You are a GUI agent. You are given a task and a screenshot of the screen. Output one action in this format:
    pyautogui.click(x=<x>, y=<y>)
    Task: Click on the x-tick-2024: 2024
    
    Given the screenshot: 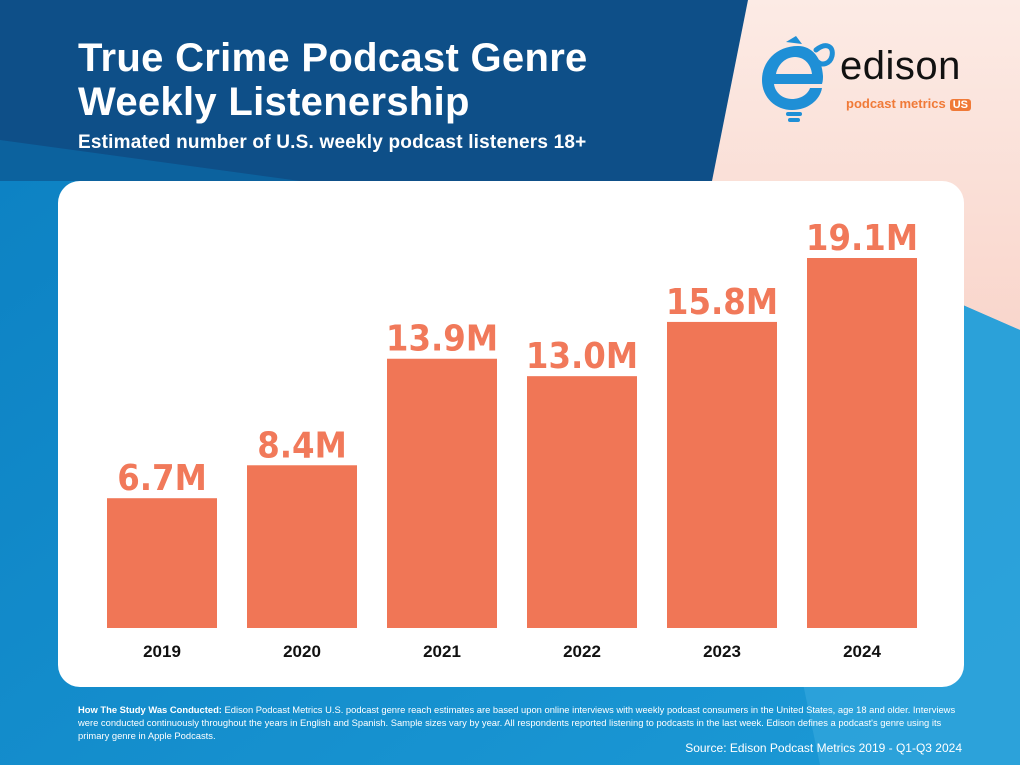 What is the action you would take?
    pyautogui.click(x=862, y=651)
    